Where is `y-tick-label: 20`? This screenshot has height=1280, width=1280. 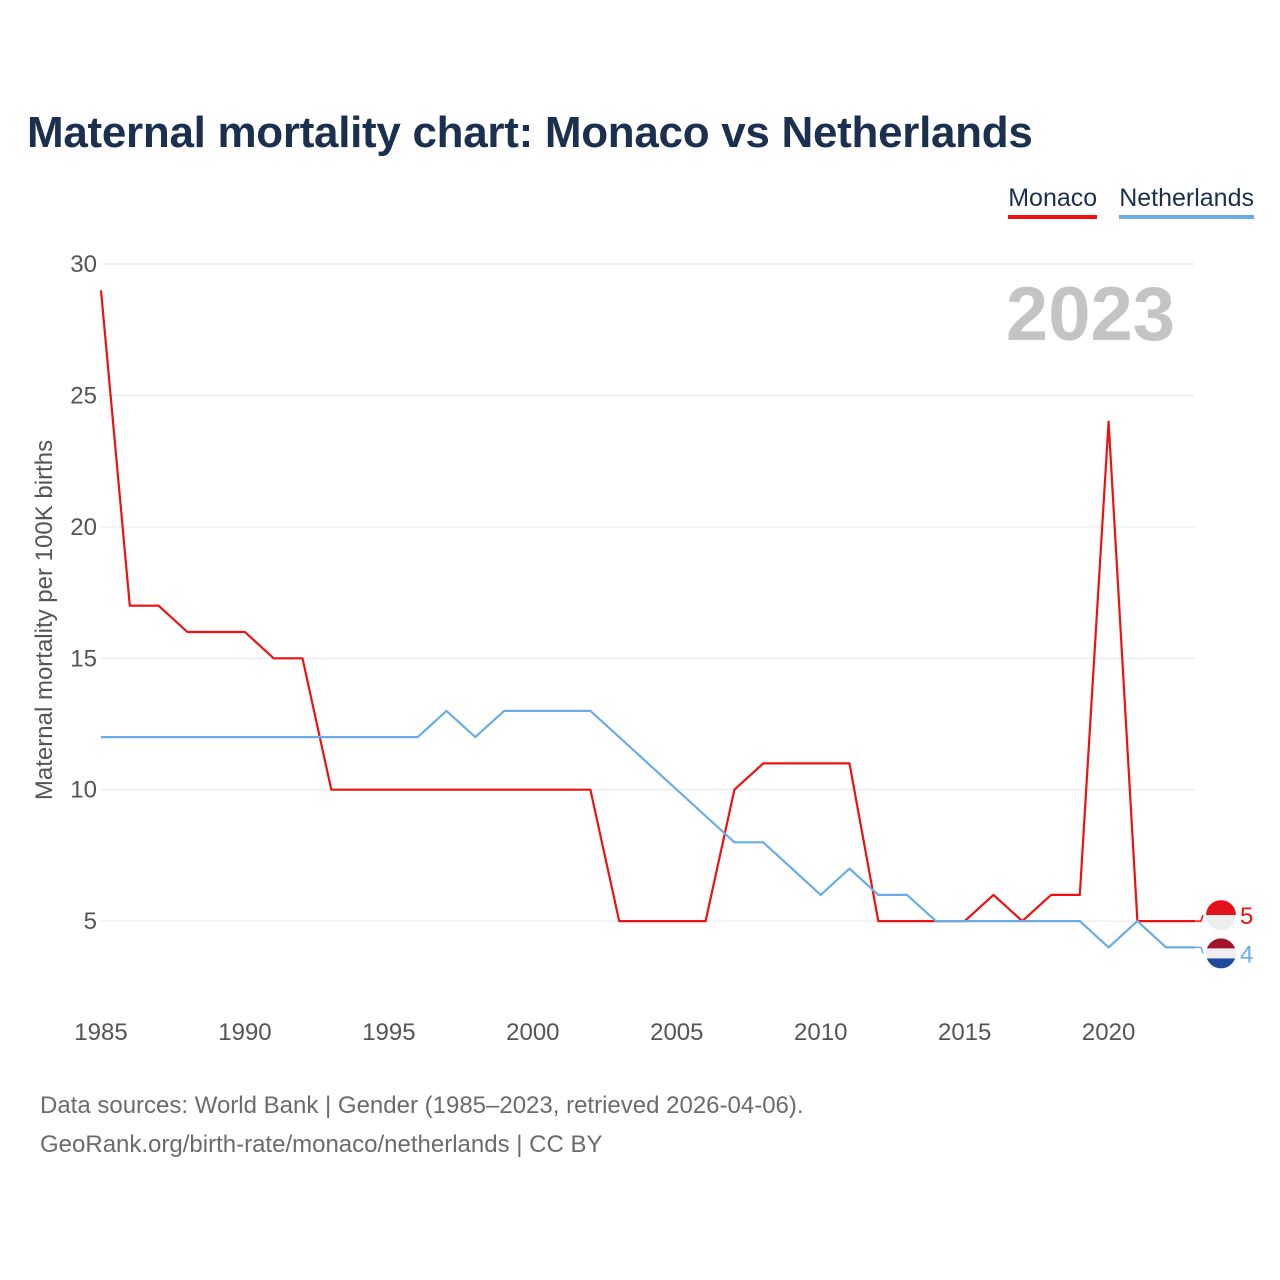
y-tick-label: 20 is located at coordinates (83, 527).